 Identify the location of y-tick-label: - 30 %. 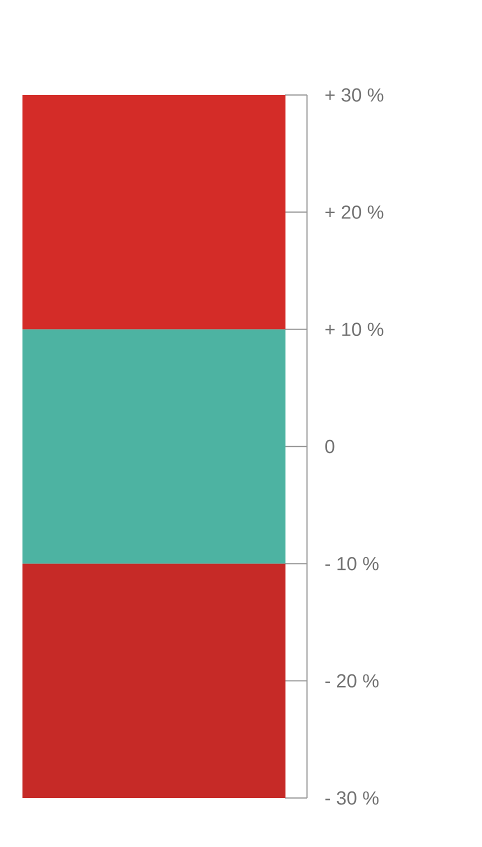
(352, 798).